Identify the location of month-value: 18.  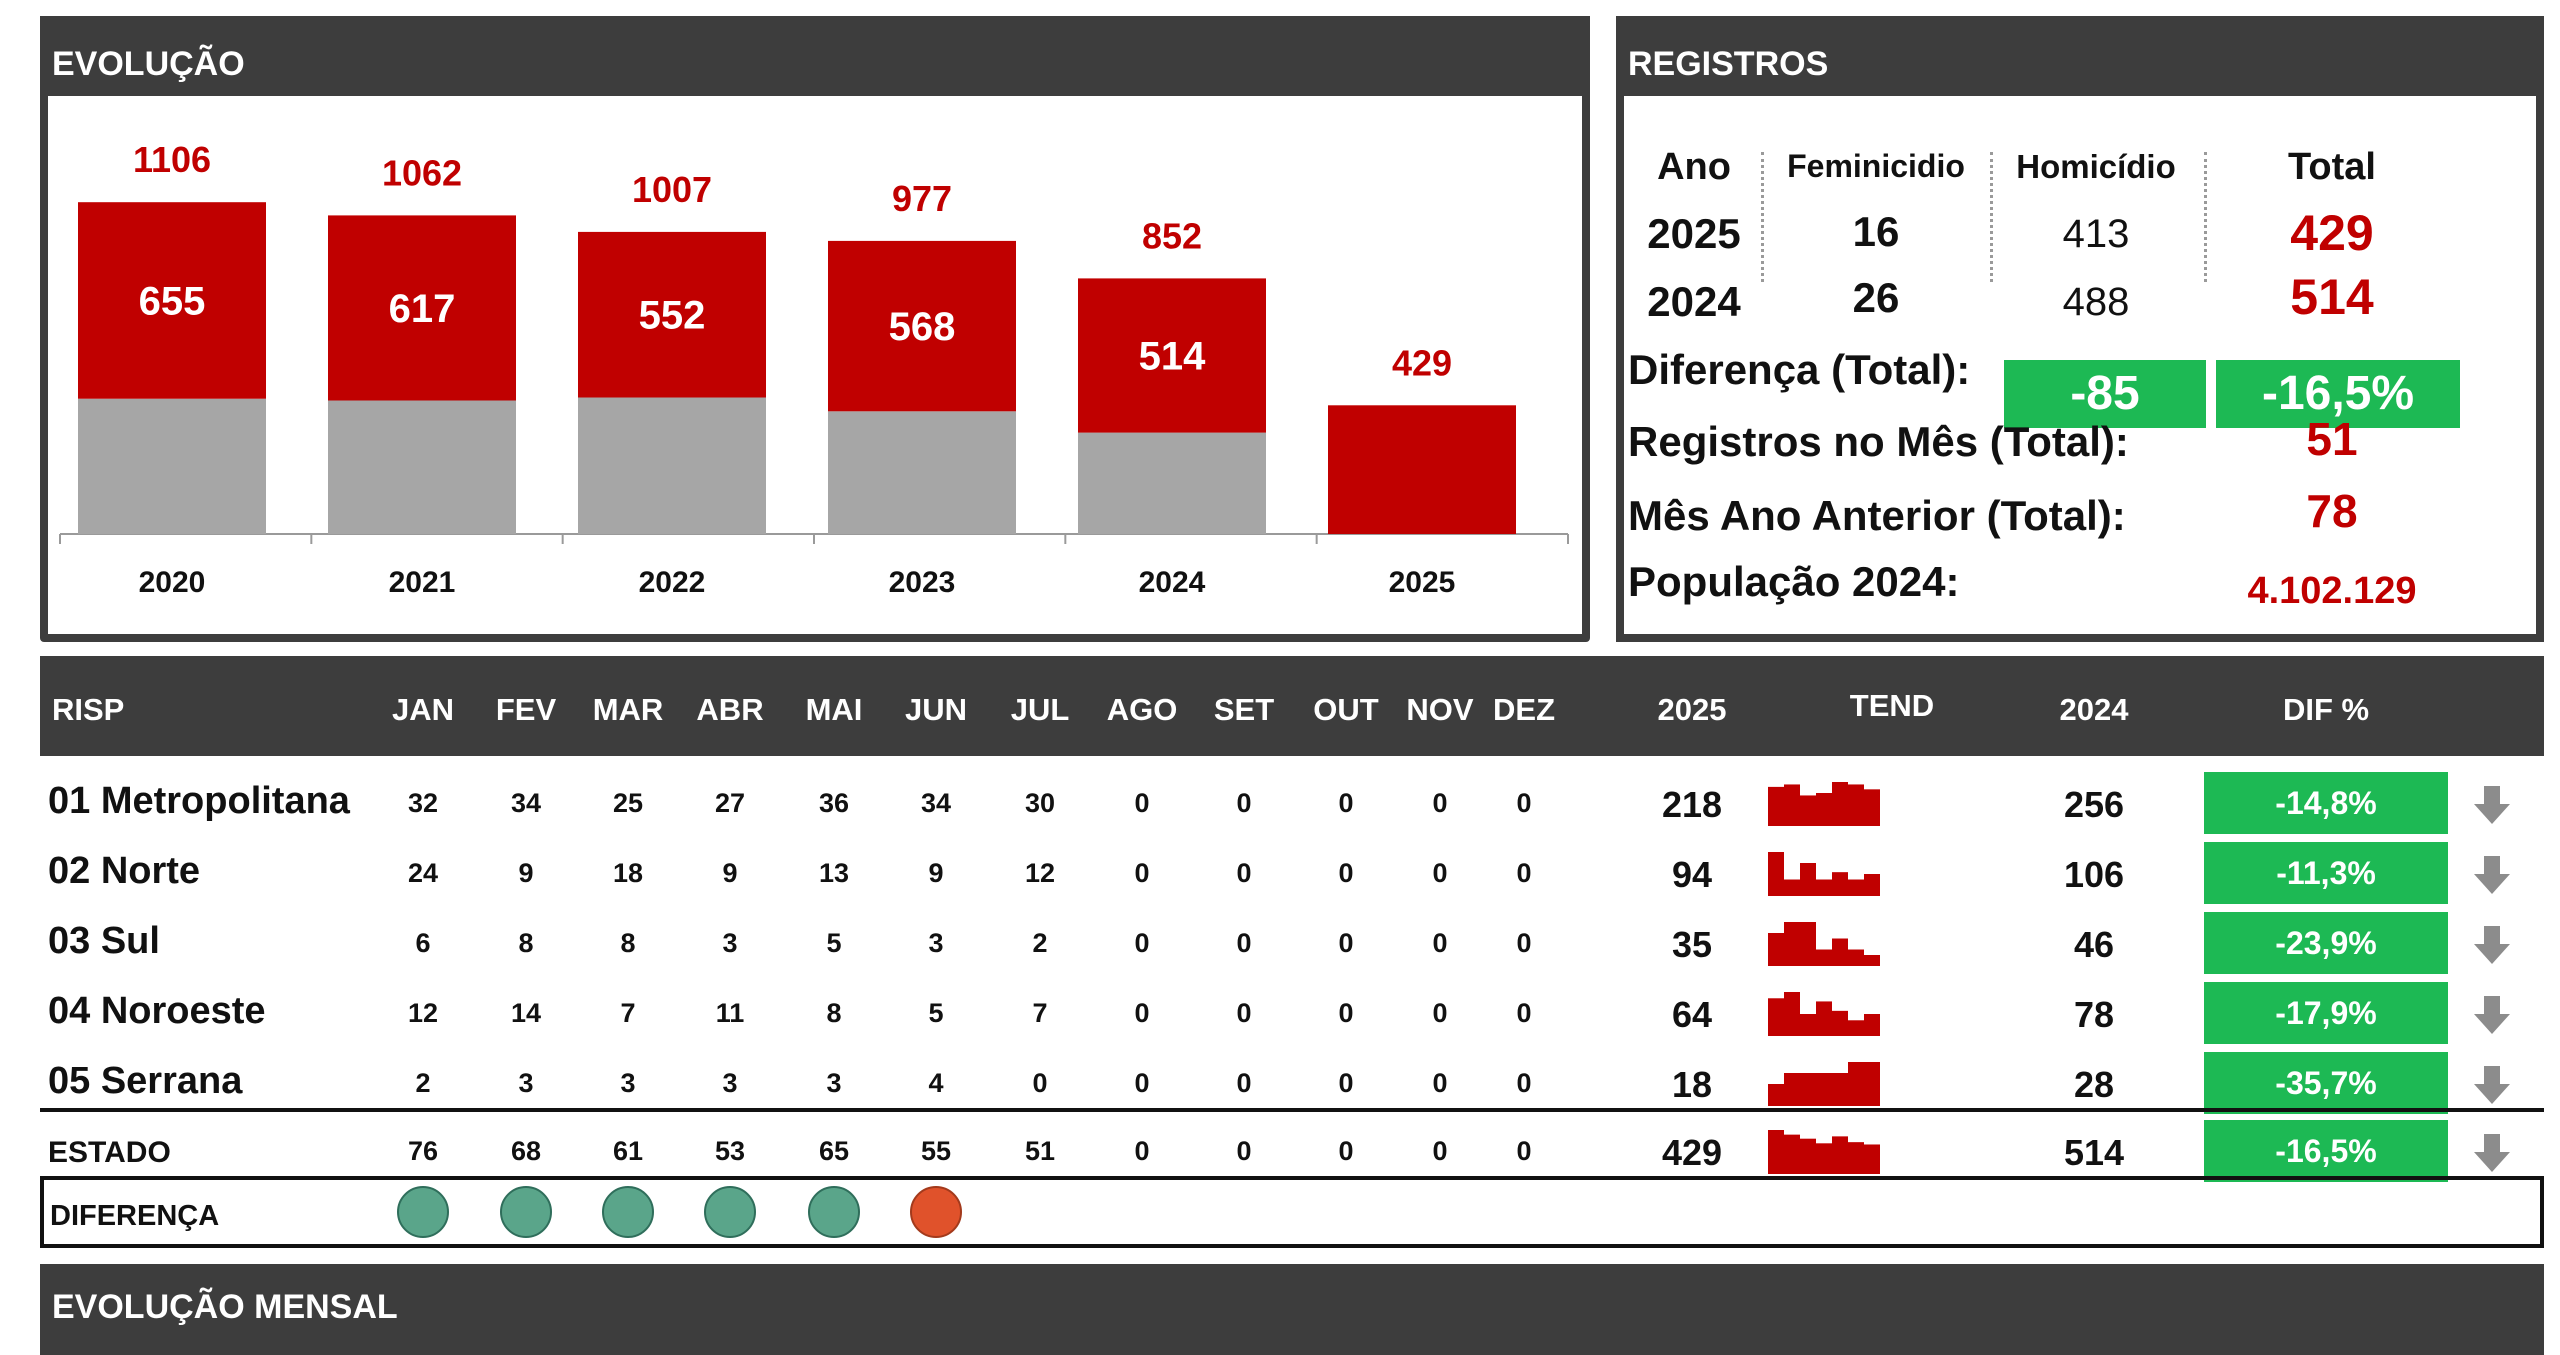
(628, 873).